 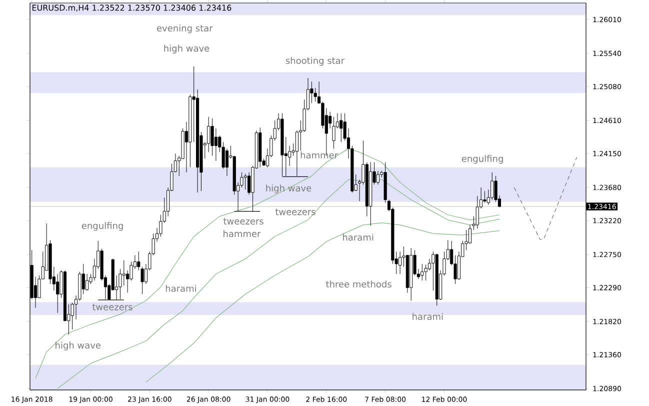 What do you see at coordinates (132, 8) in the screenshot?
I see `chart-title: EURUSD.m,H4 1.23522 1.23570 1.23406 1.23416` at bounding box center [132, 8].